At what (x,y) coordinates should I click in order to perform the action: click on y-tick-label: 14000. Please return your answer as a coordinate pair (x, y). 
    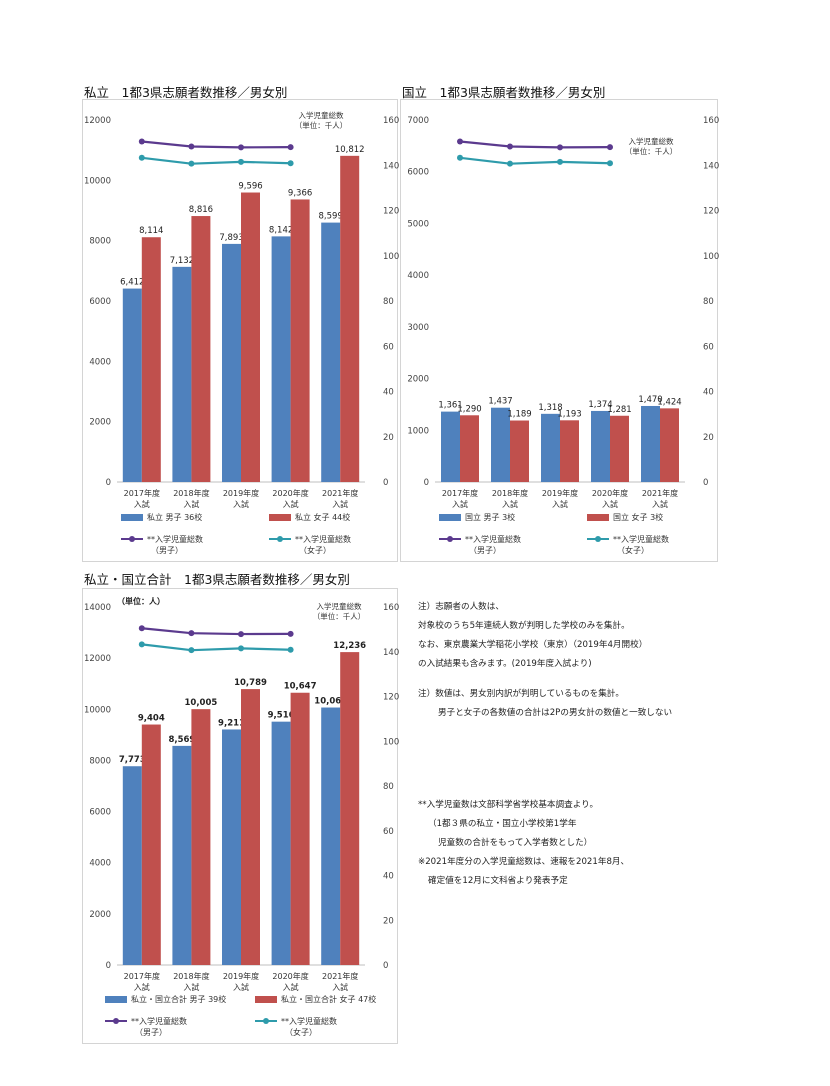
    Looking at the image, I should click on (97, 608).